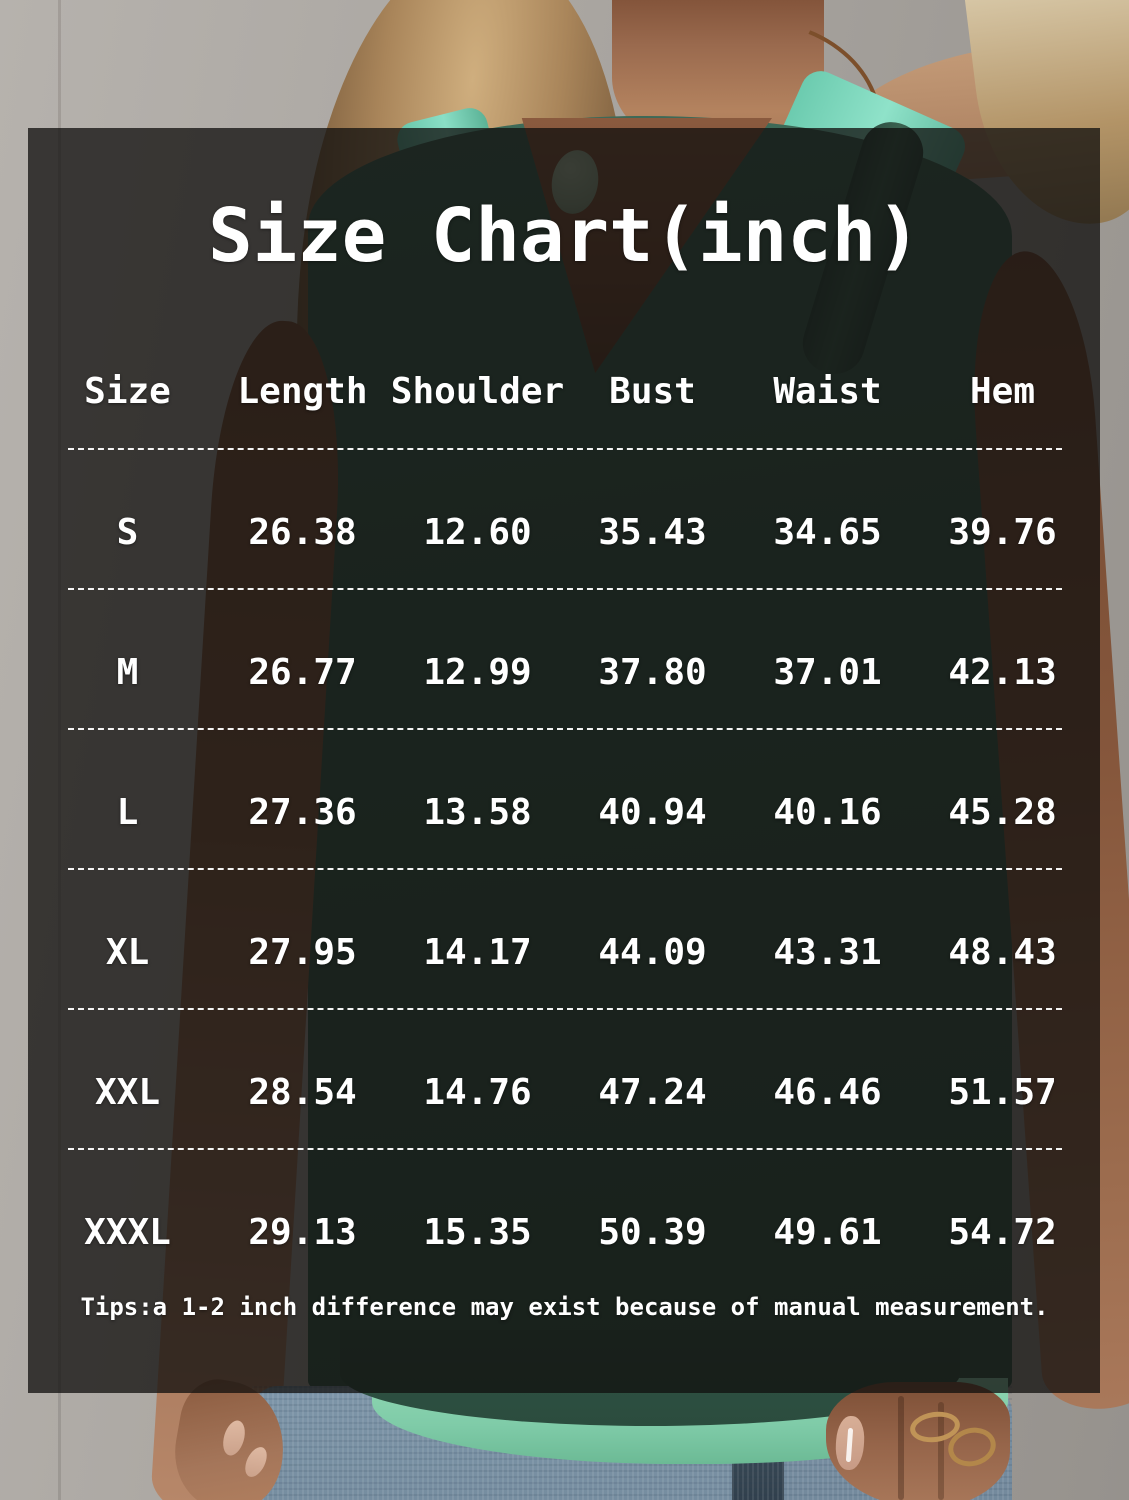 This screenshot has width=1129, height=1500. I want to click on size-cell: XL, so click(127, 952).